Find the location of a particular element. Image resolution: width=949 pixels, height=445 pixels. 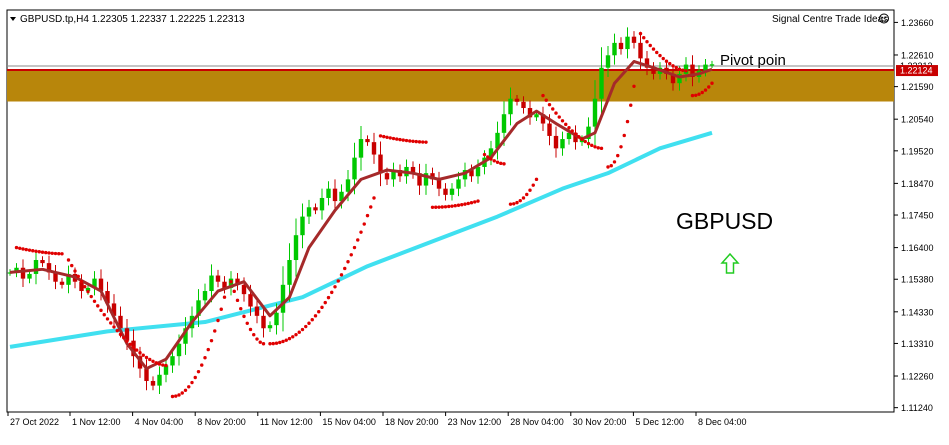

y-tick-label: 1.19520 is located at coordinates (917, 151).